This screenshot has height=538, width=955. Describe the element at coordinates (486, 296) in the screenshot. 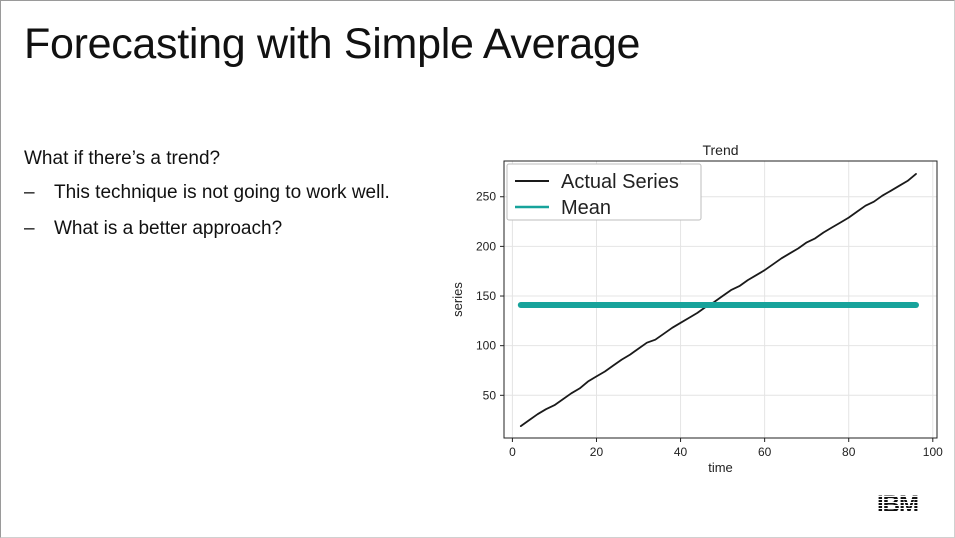

I see `y-tick-label: 150` at that location.